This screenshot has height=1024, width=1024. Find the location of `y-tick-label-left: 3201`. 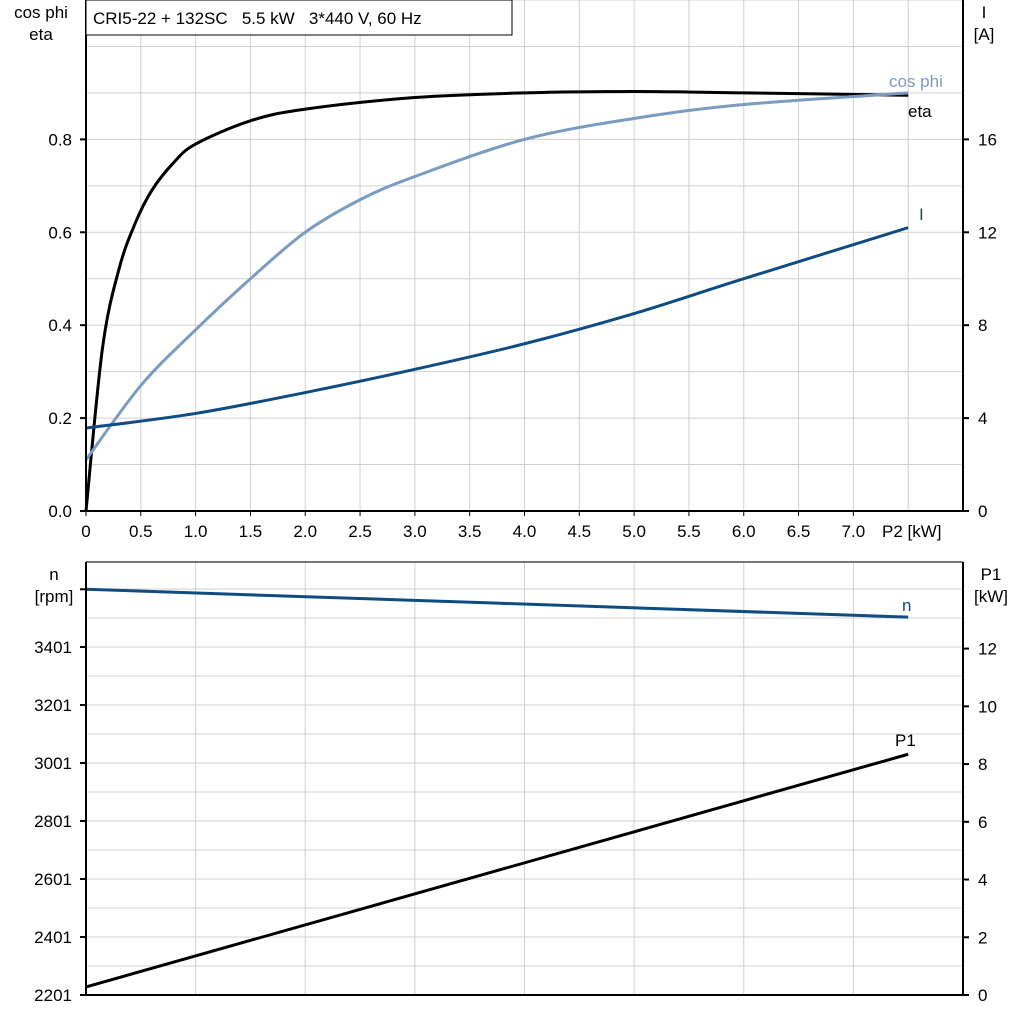

y-tick-label-left: 3201 is located at coordinates (53, 705).